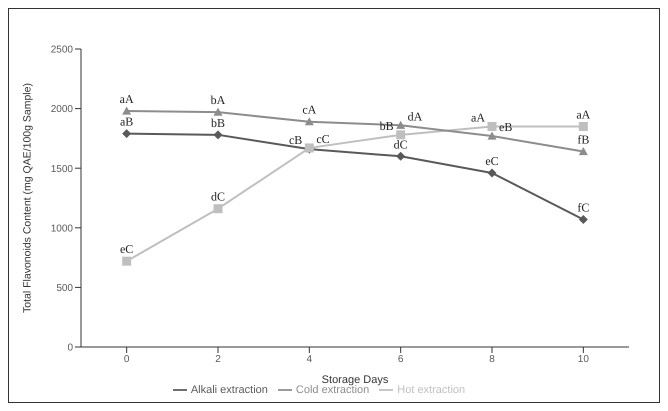 The image size is (668, 411). What do you see at coordinates (70, 348) in the screenshot?
I see `y-tick-label: 0` at bounding box center [70, 348].